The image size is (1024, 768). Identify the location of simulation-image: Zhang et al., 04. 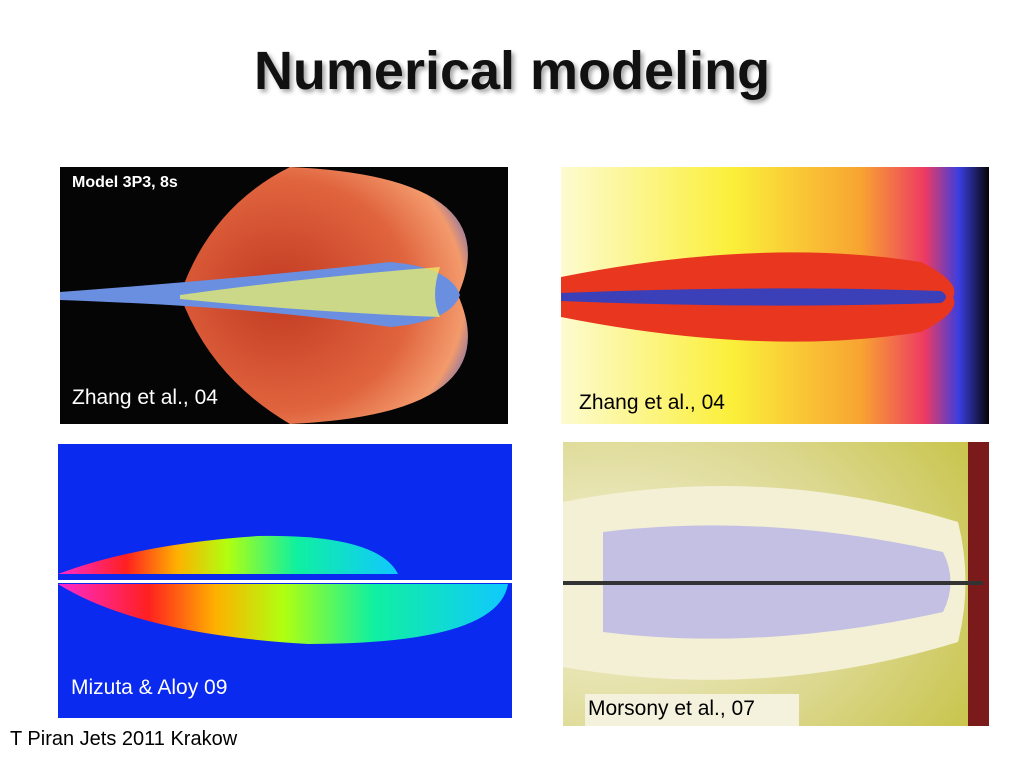
(775, 295).